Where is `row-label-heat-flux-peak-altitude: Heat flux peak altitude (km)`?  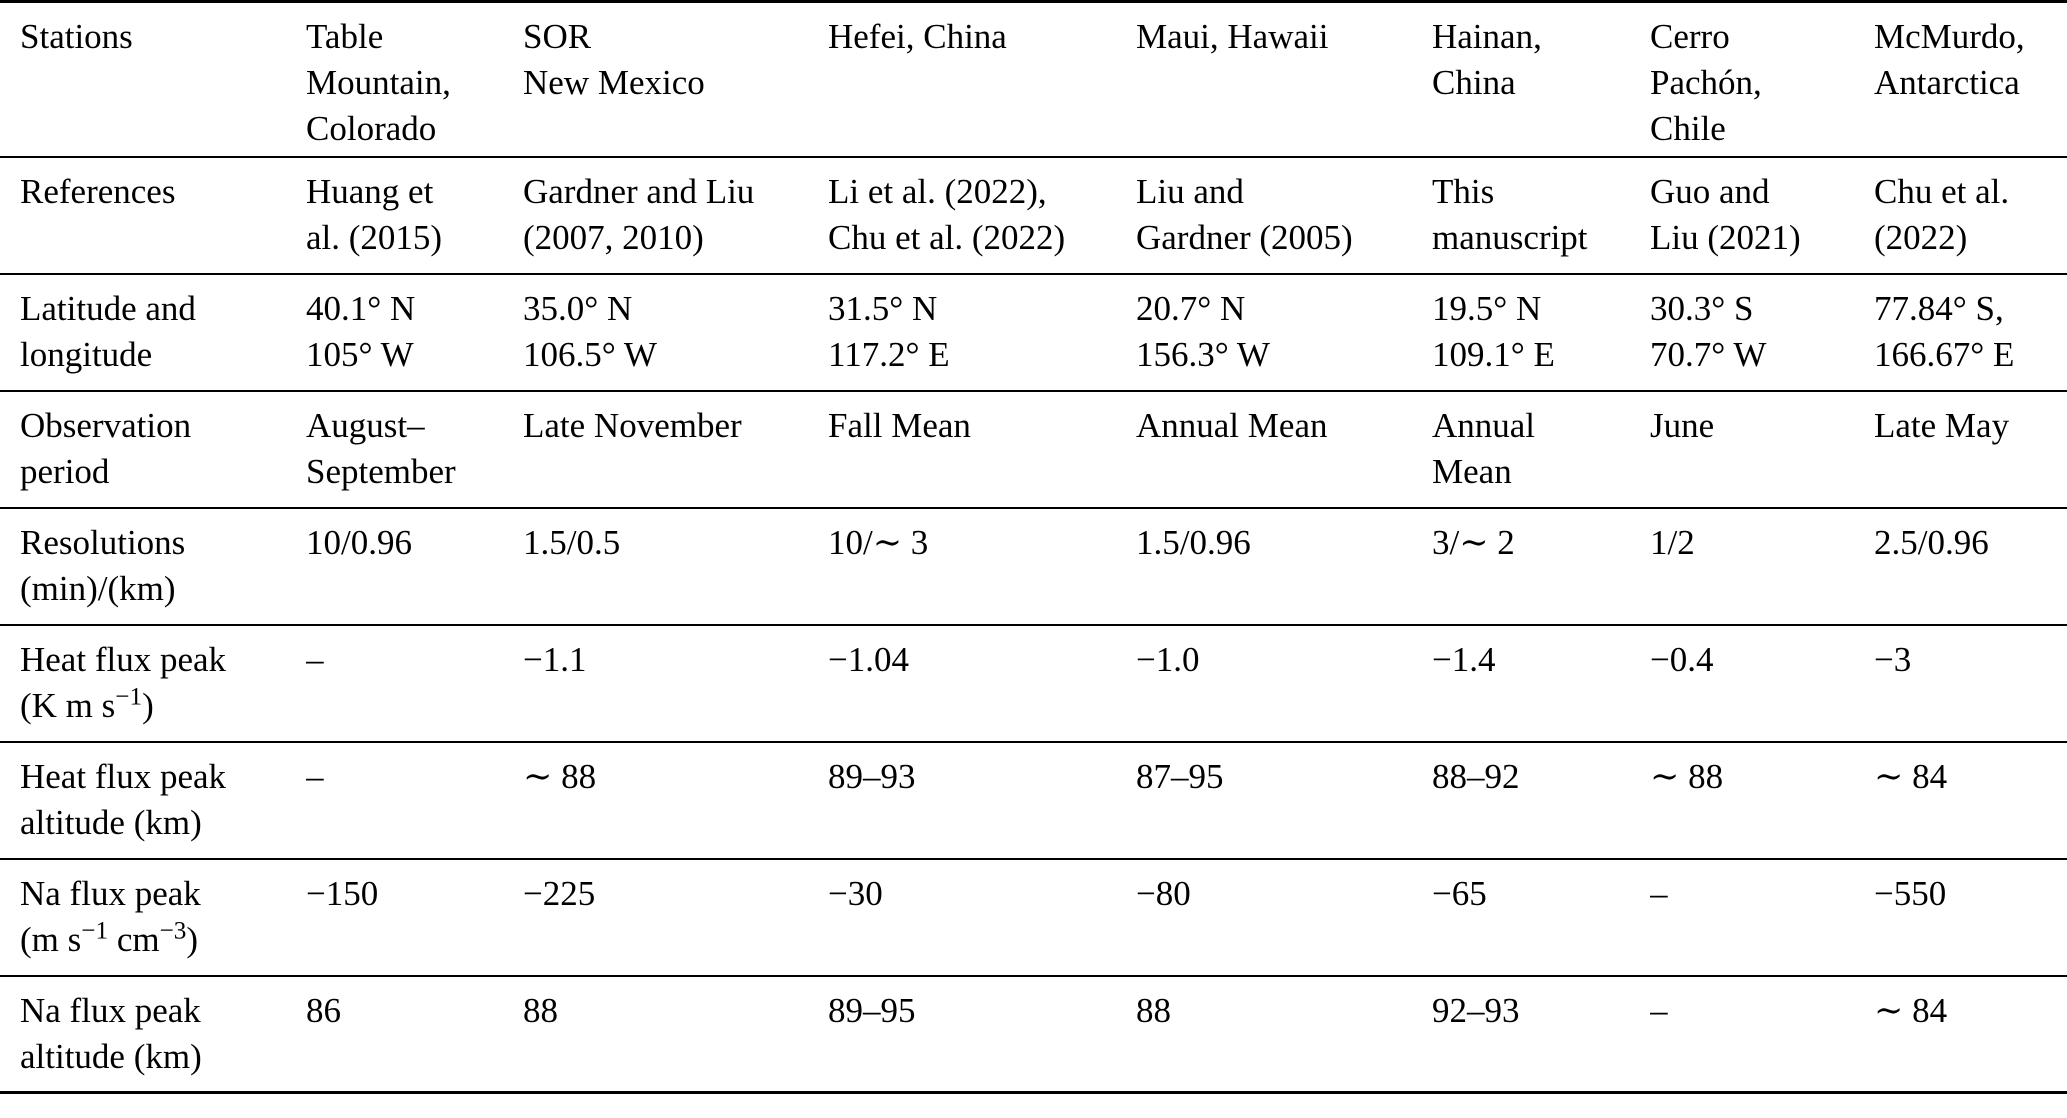
row-label-heat-flux-peak-altitude: Heat flux peak altitude (km) is located at coordinates (123, 799).